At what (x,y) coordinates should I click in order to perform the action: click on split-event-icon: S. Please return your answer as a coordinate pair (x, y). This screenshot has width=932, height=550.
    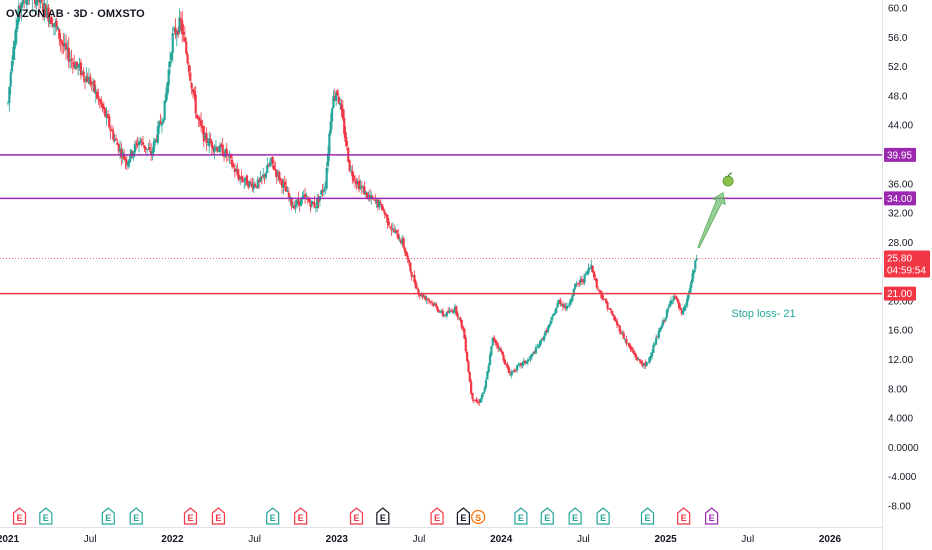
    Looking at the image, I should click on (478, 517).